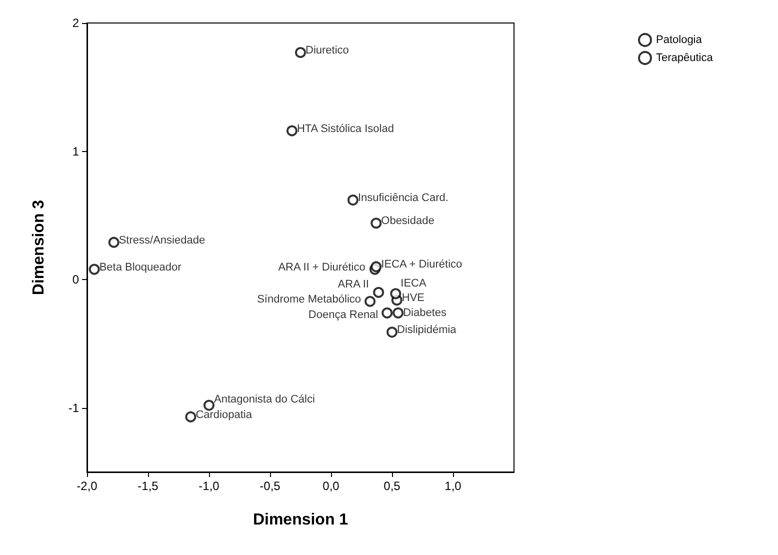  What do you see at coordinates (353, 284) in the screenshot?
I see `data-label: ARA II` at bounding box center [353, 284].